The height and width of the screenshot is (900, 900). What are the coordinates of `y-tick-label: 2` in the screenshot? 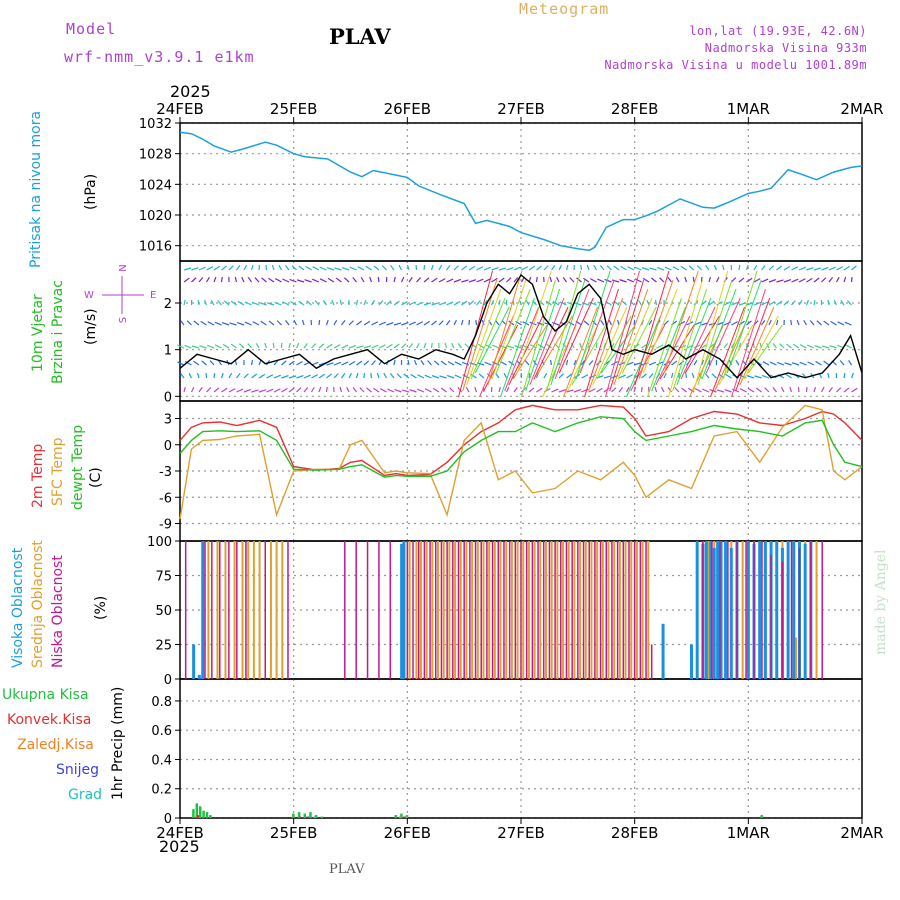 It's located at (168, 304).